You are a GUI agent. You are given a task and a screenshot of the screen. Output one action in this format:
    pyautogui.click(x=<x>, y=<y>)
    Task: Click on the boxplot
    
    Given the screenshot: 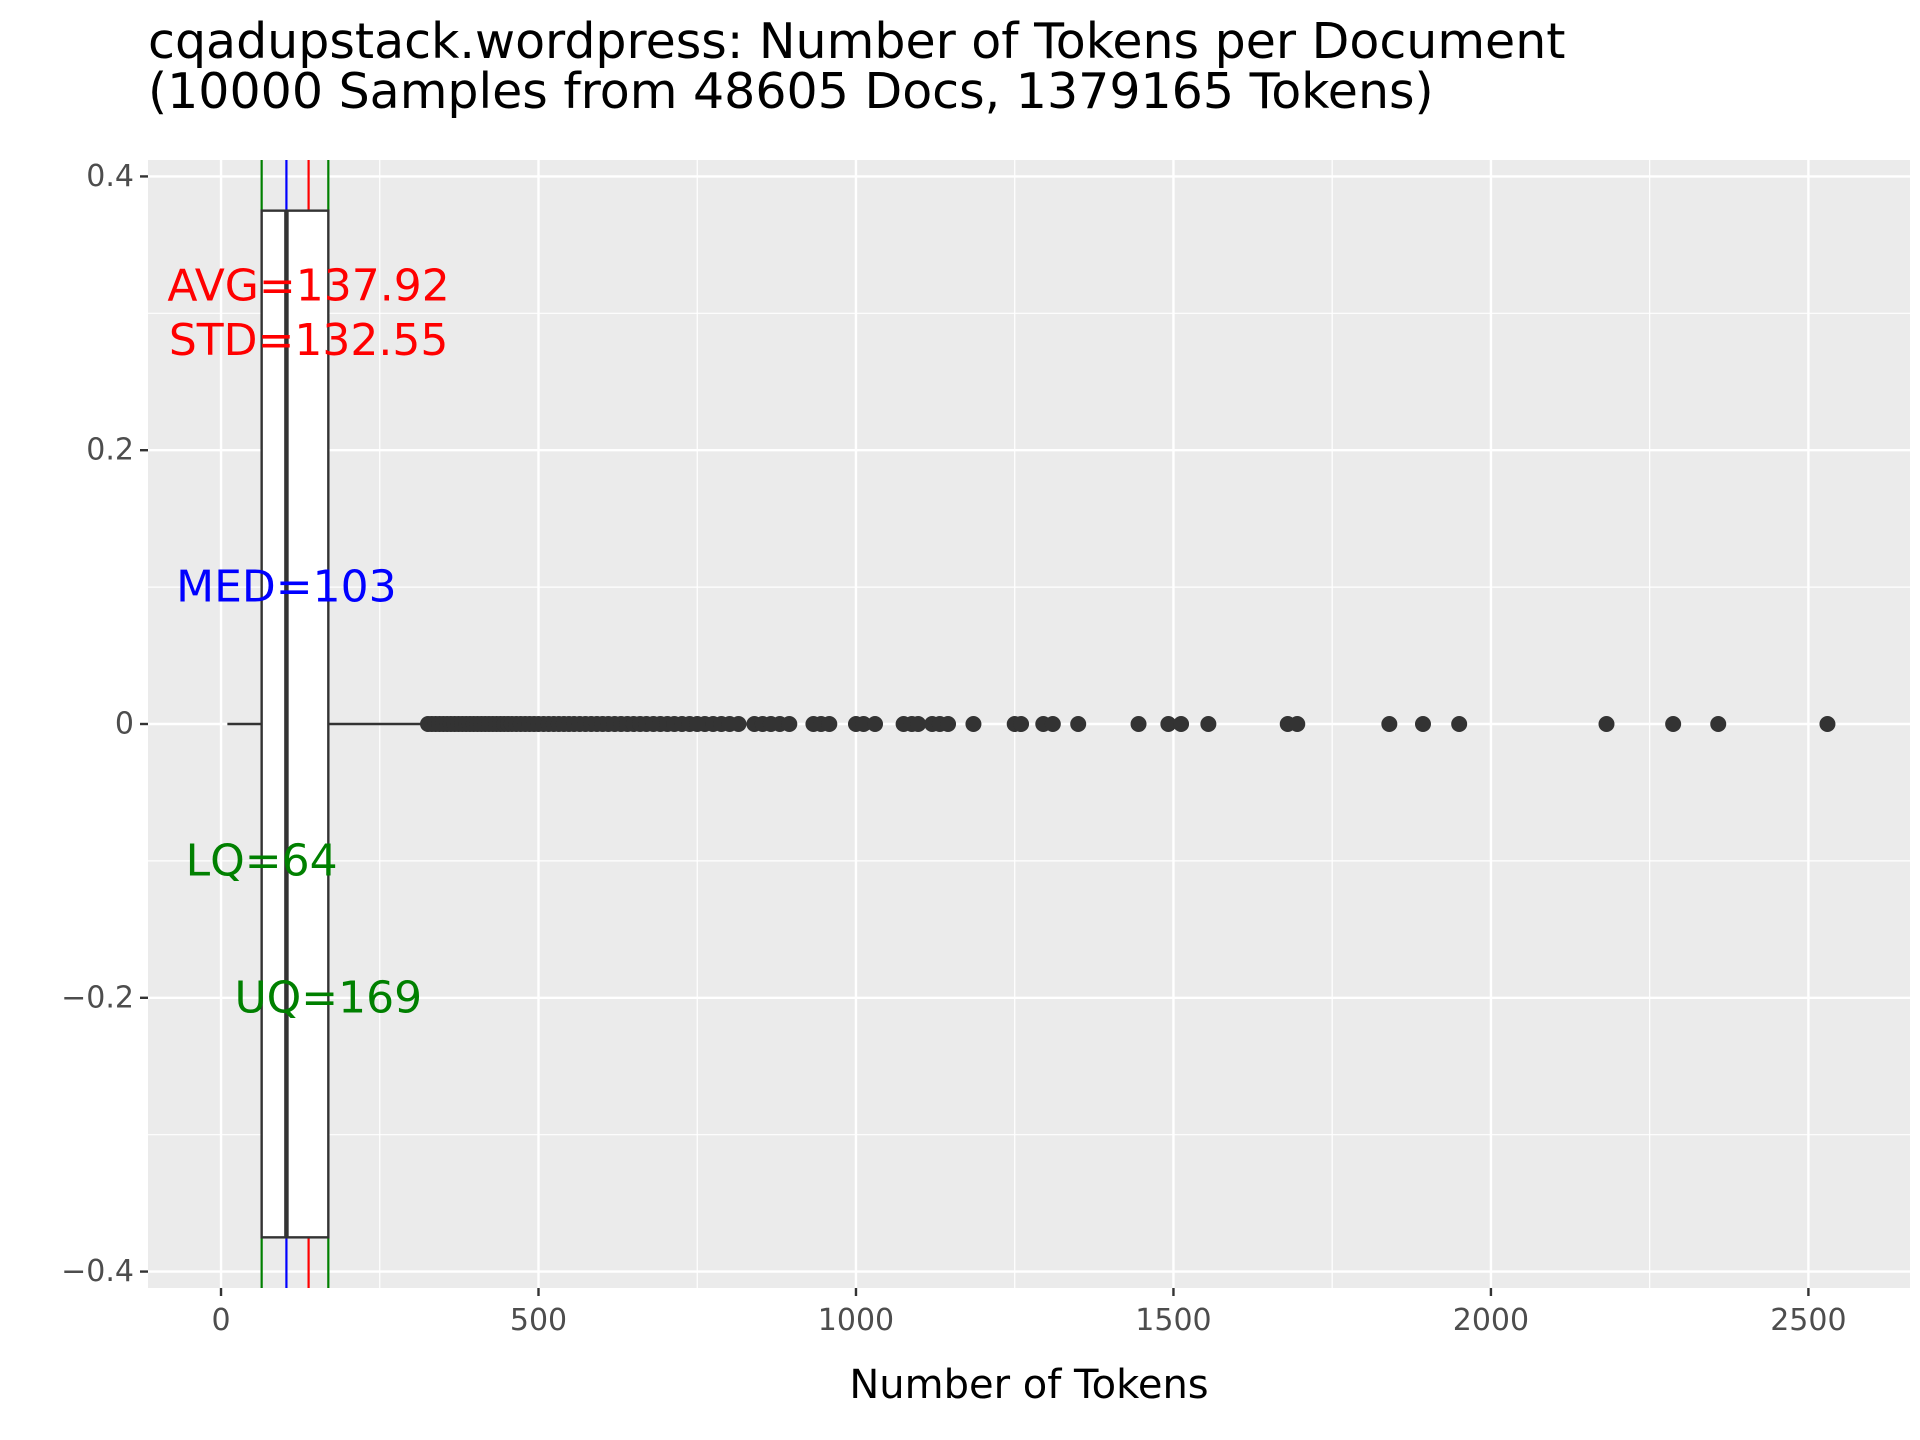 What is the action you would take?
    pyautogui.click(x=328, y=724)
    